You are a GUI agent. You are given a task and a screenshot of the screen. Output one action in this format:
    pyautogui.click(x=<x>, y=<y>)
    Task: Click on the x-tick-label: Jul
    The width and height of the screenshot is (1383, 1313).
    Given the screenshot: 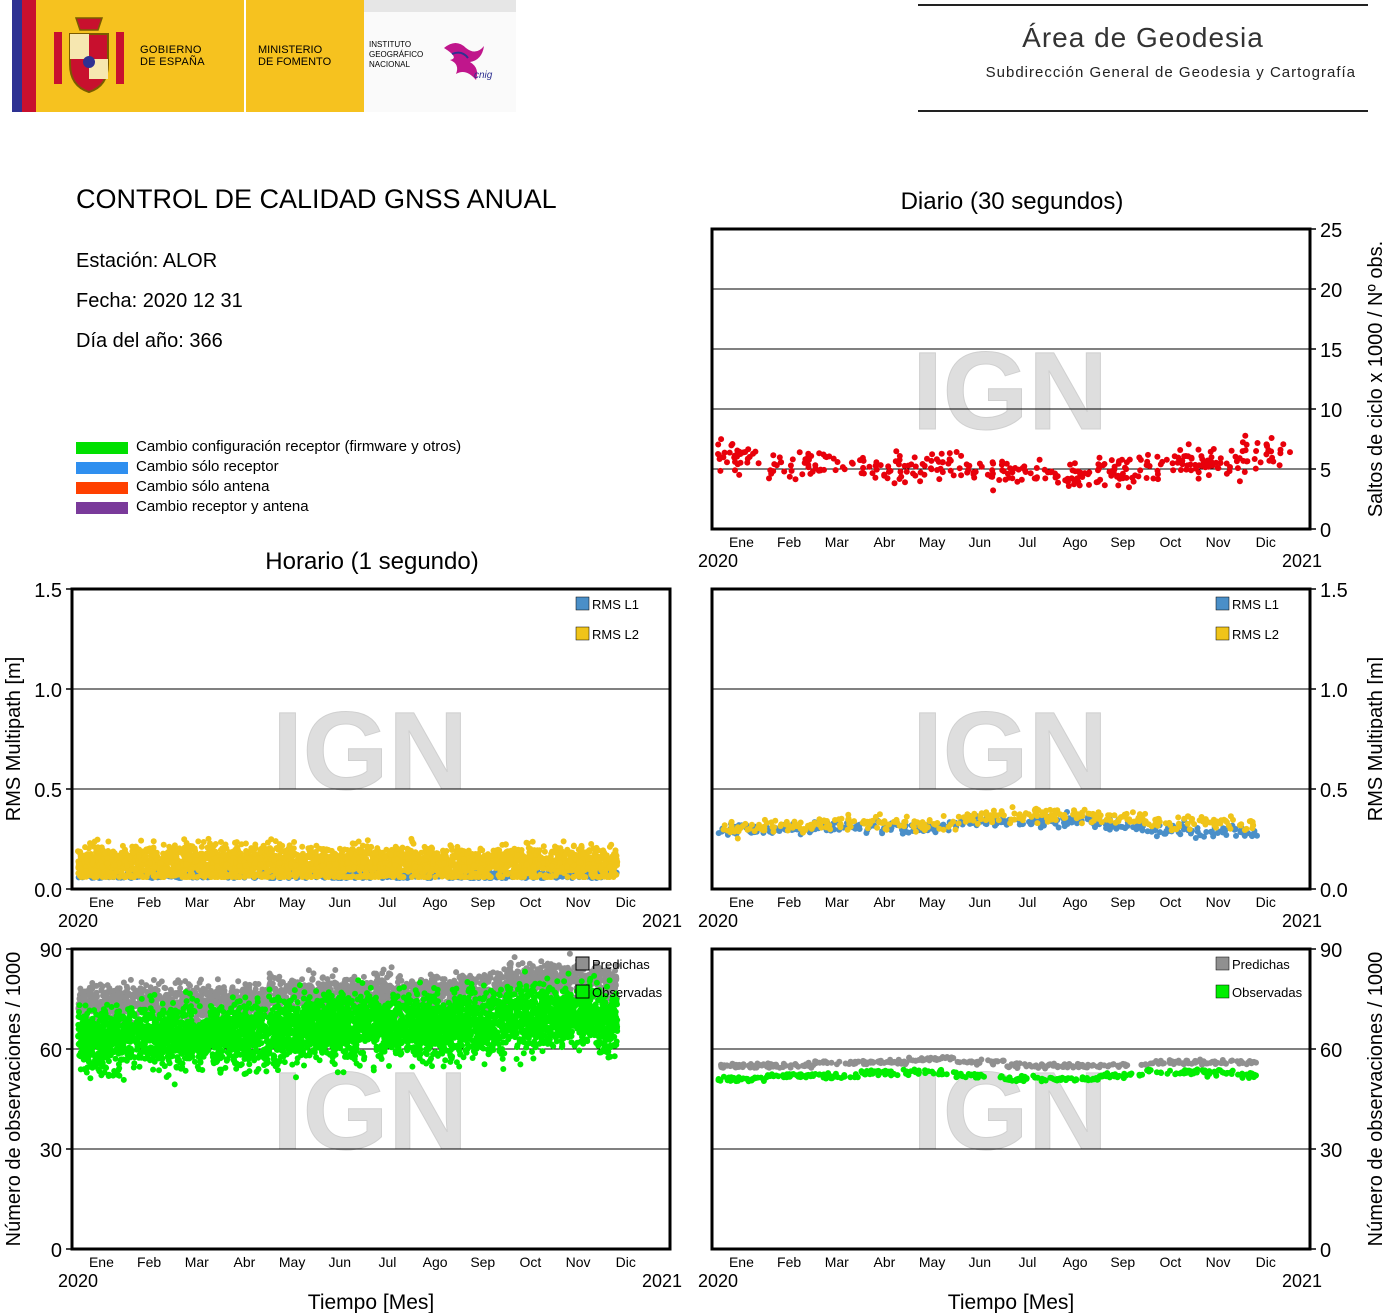 What is the action you would take?
    pyautogui.click(x=1027, y=542)
    